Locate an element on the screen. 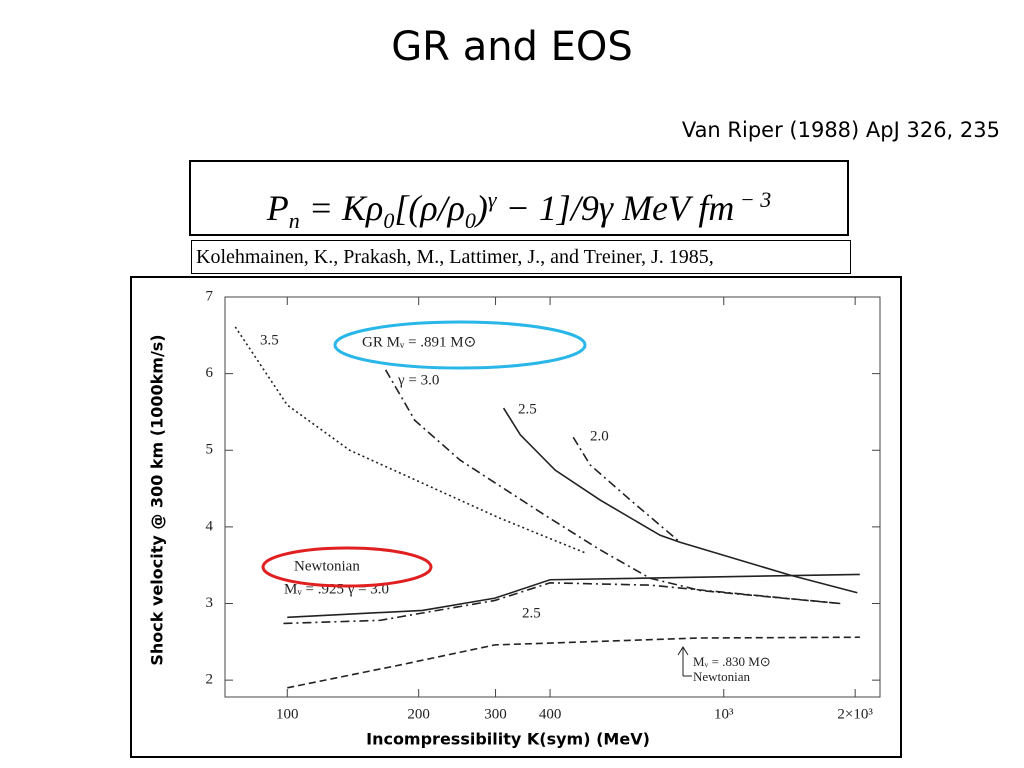 Image resolution: width=1024 pixels, height=768 pixels. x-tick-label: 10³ is located at coordinates (724, 714).